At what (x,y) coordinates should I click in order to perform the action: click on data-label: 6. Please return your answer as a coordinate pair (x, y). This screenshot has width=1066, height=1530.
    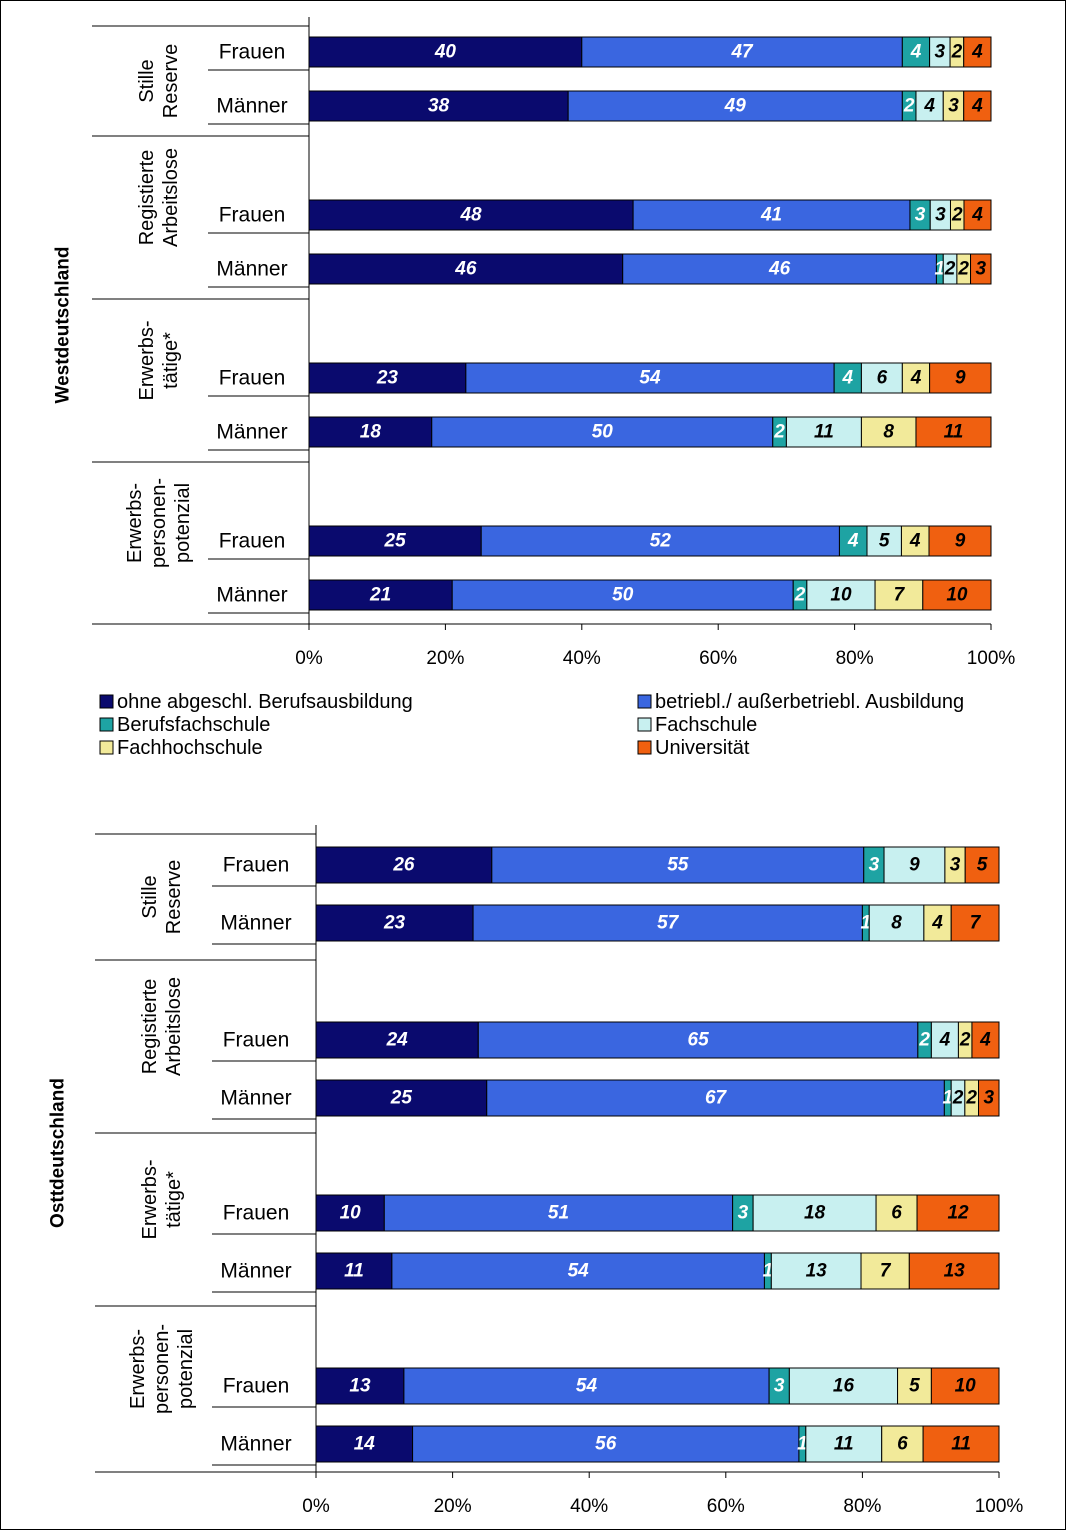
    Looking at the image, I should click on (896, 1213).